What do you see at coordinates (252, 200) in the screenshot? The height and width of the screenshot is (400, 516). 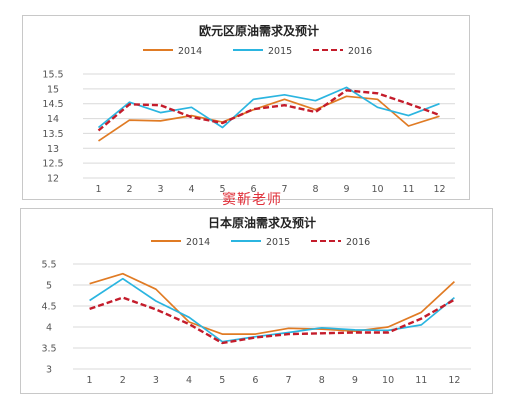 I see `watermark-text: 窦靳老师` at bounding box center [252, 200].